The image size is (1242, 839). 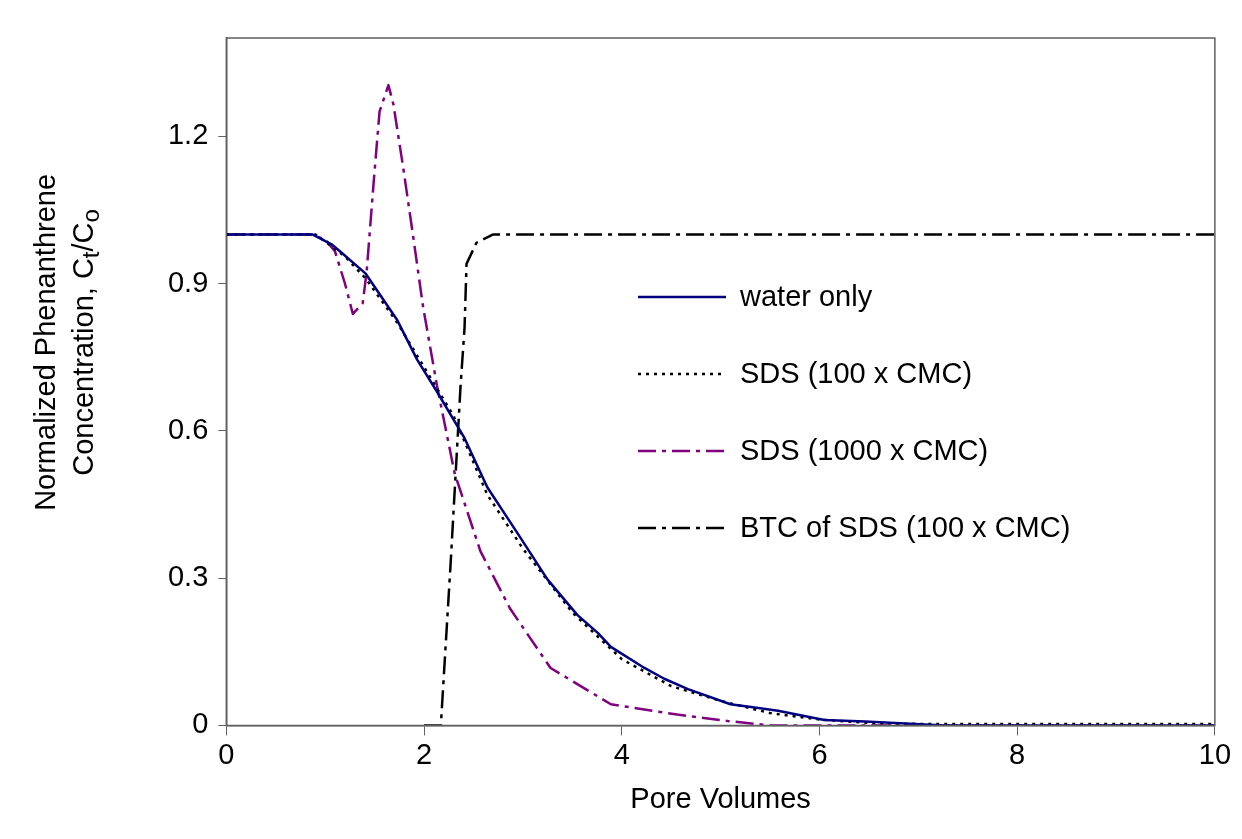 What do you see at coordinates (720, 797) in the screenshot?
I see `x-axis-title: Pore Volumes` at bounding box center [720, 797].